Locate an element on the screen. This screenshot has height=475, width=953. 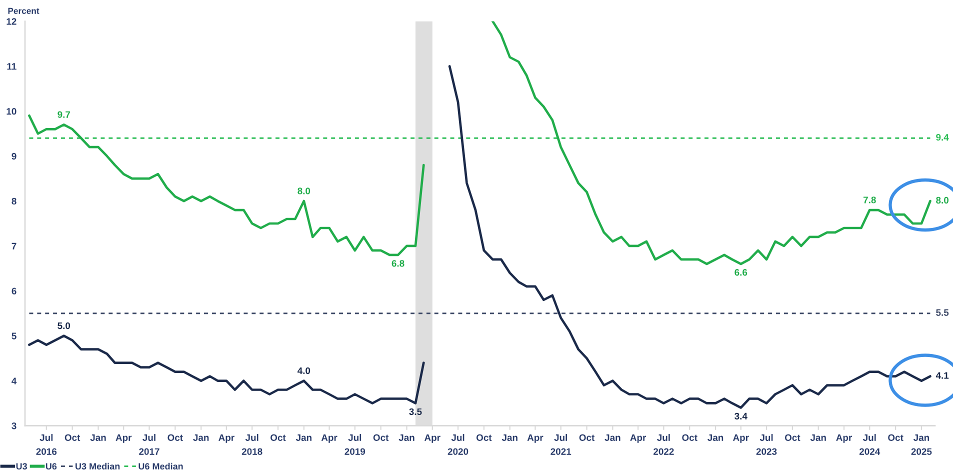
legend-label: U6 is located at coordinates (51, 466).